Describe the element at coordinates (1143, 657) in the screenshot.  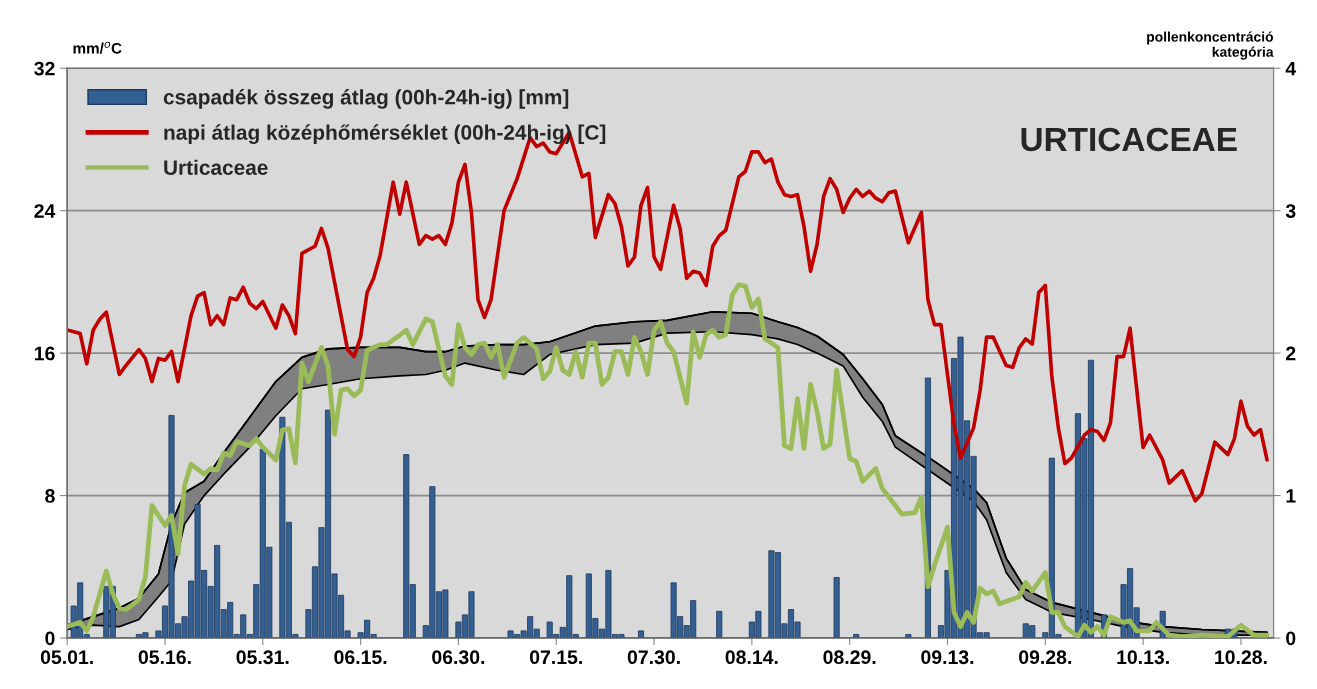
I see `x-tick-label: 10.13.` at that location.